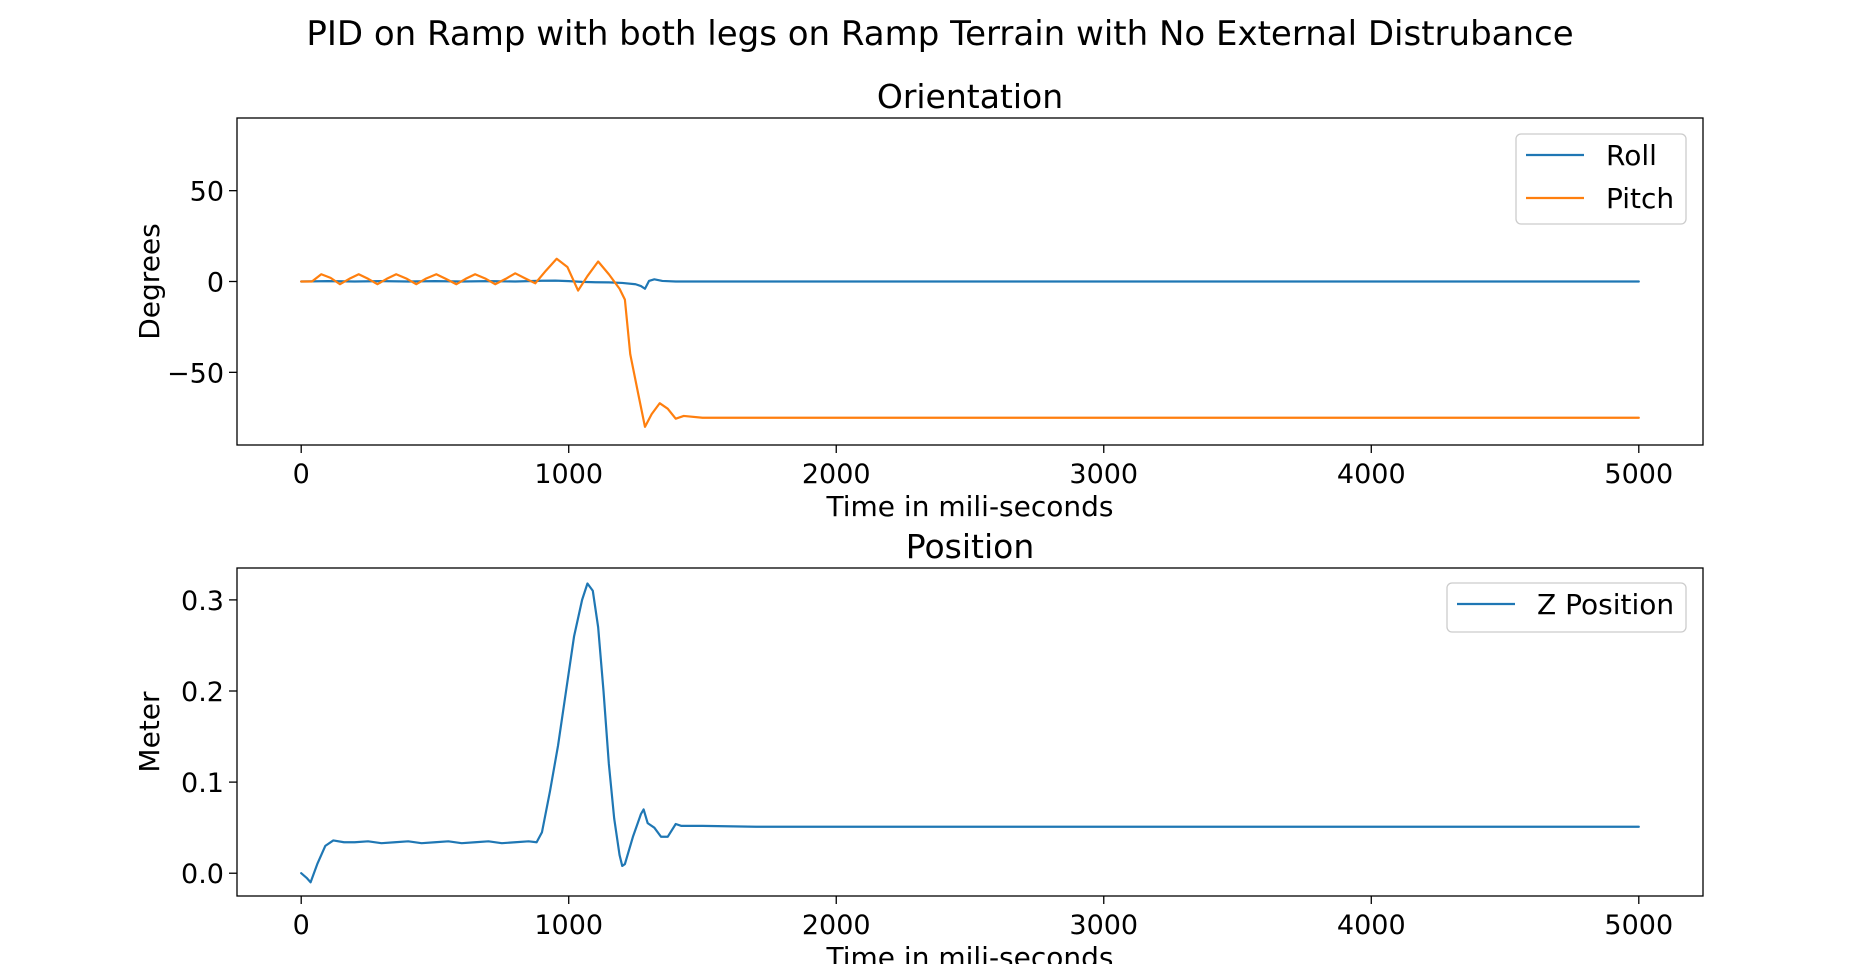  Describe the element at coordinates (149, 732) in the screenshot. I see `y-axis-label: Meter` at that location.